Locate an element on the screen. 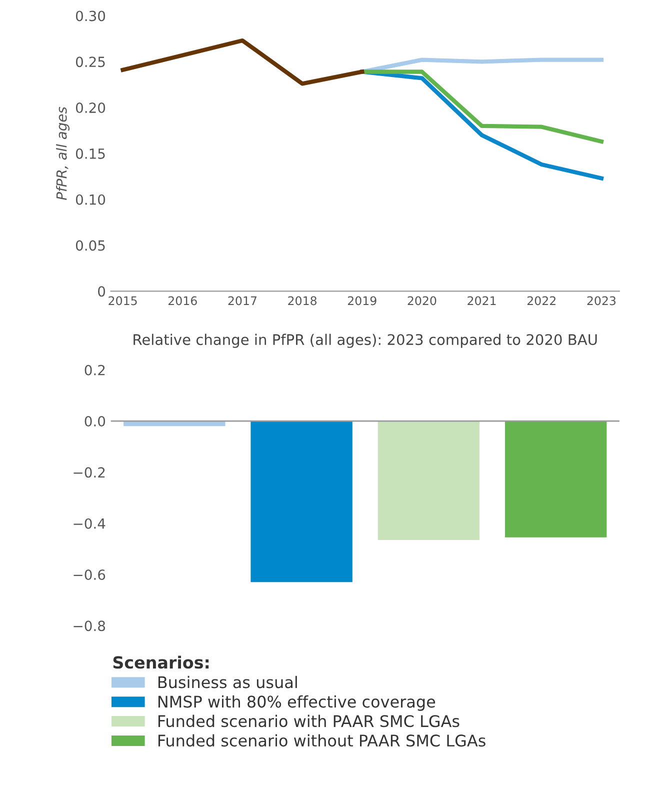 The image size is (652, 787). legend-label: Business as usual is located at coordinates (227, 682).